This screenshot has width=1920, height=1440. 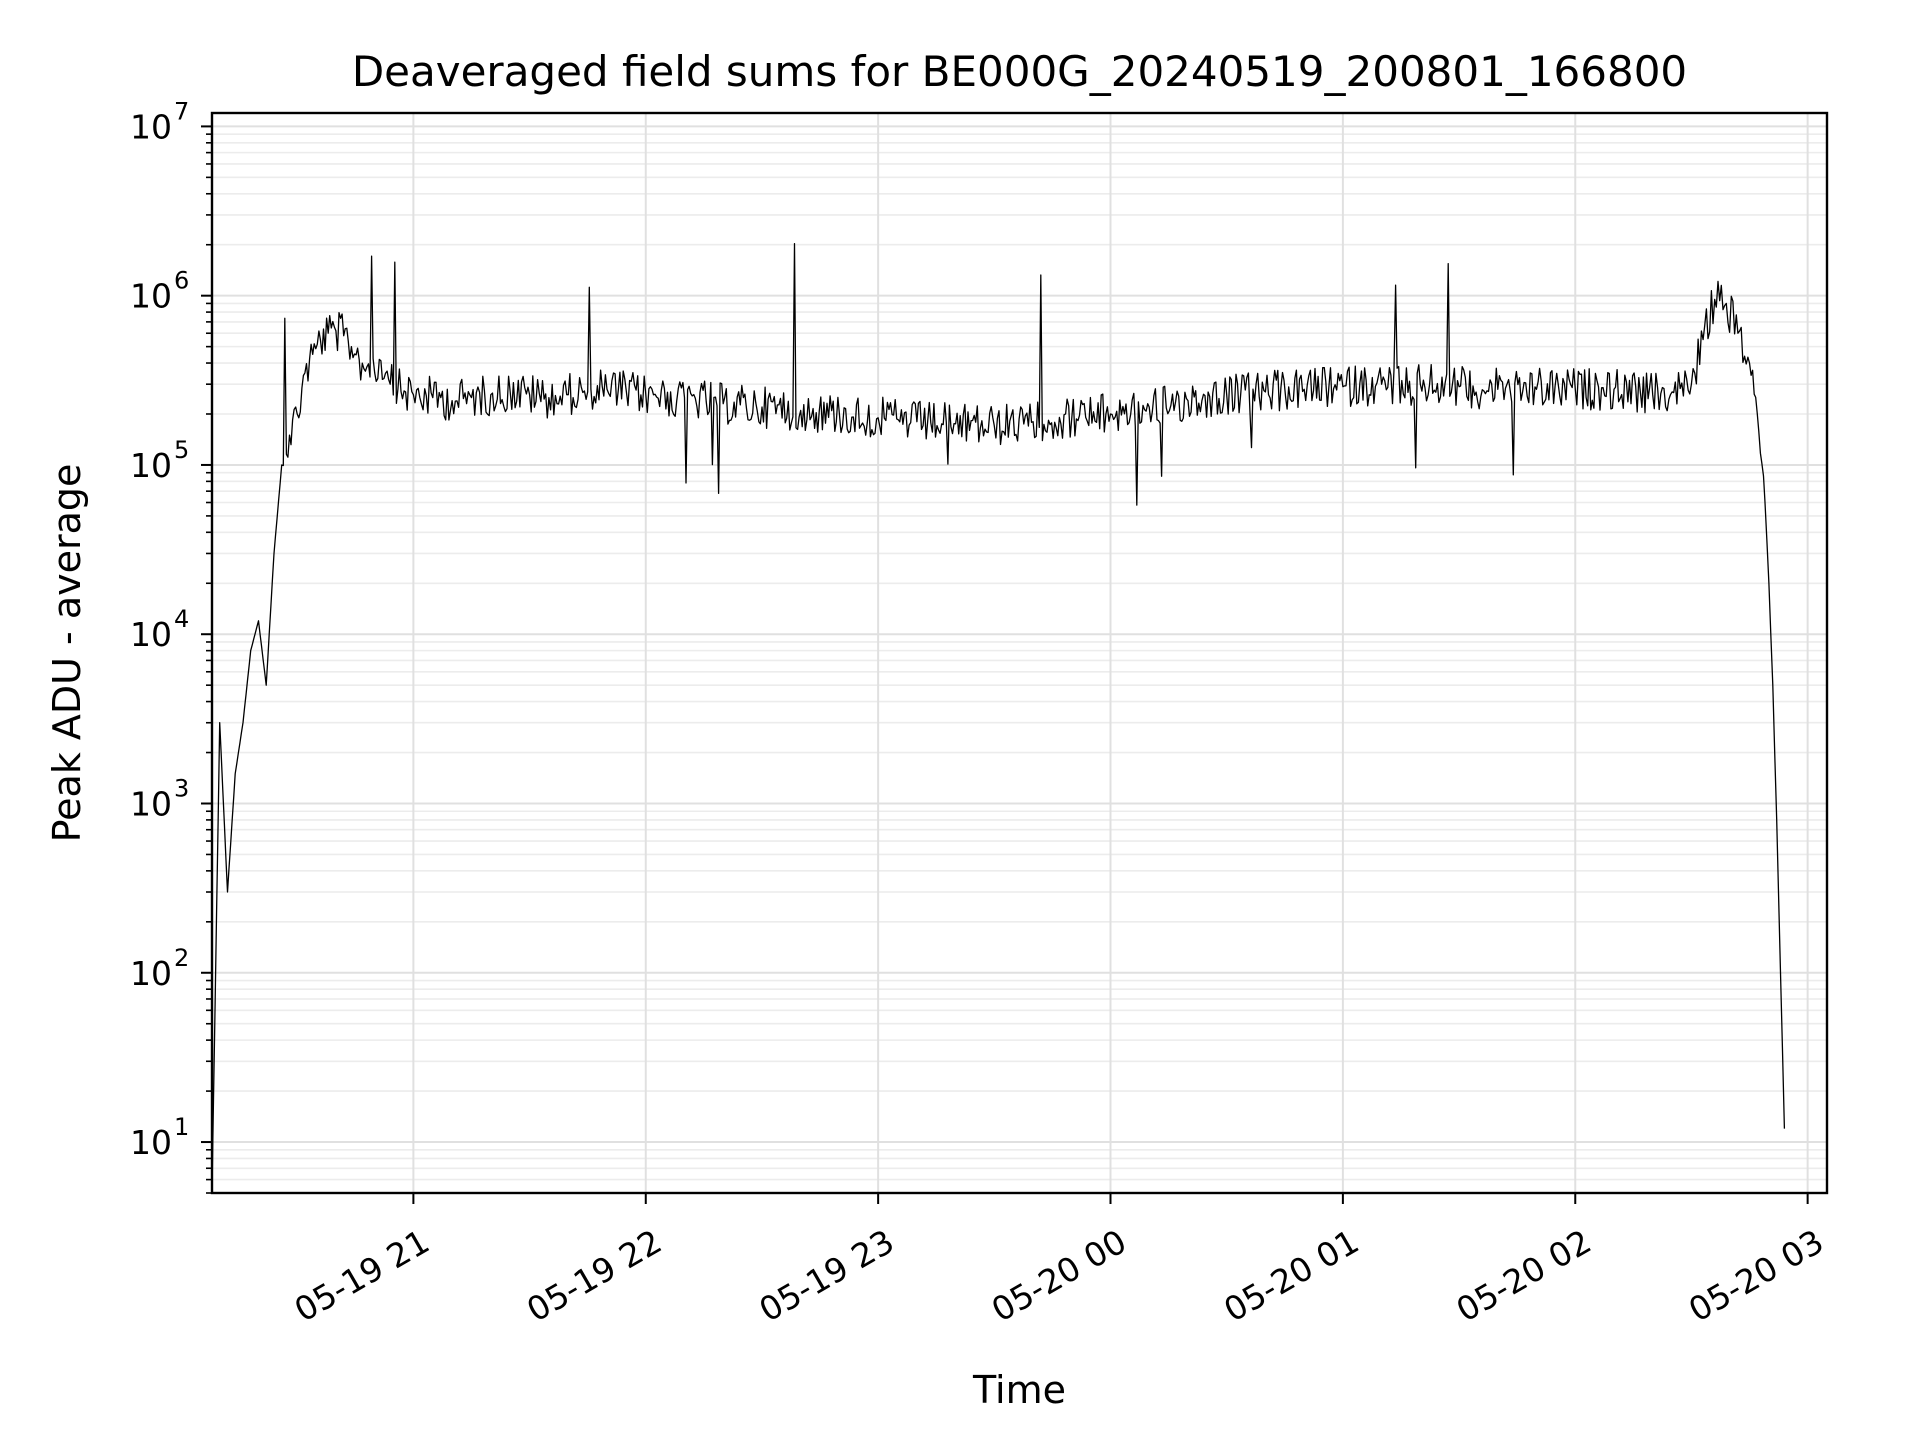 I want to click on y-tick-label: 10 3, so click(x=159, y=798).